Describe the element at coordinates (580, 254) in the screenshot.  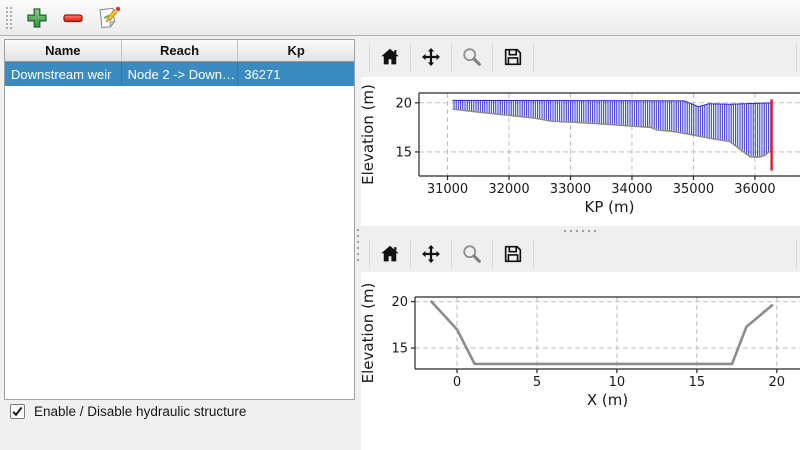
I see `bottom-plot-toolbar` at that location.